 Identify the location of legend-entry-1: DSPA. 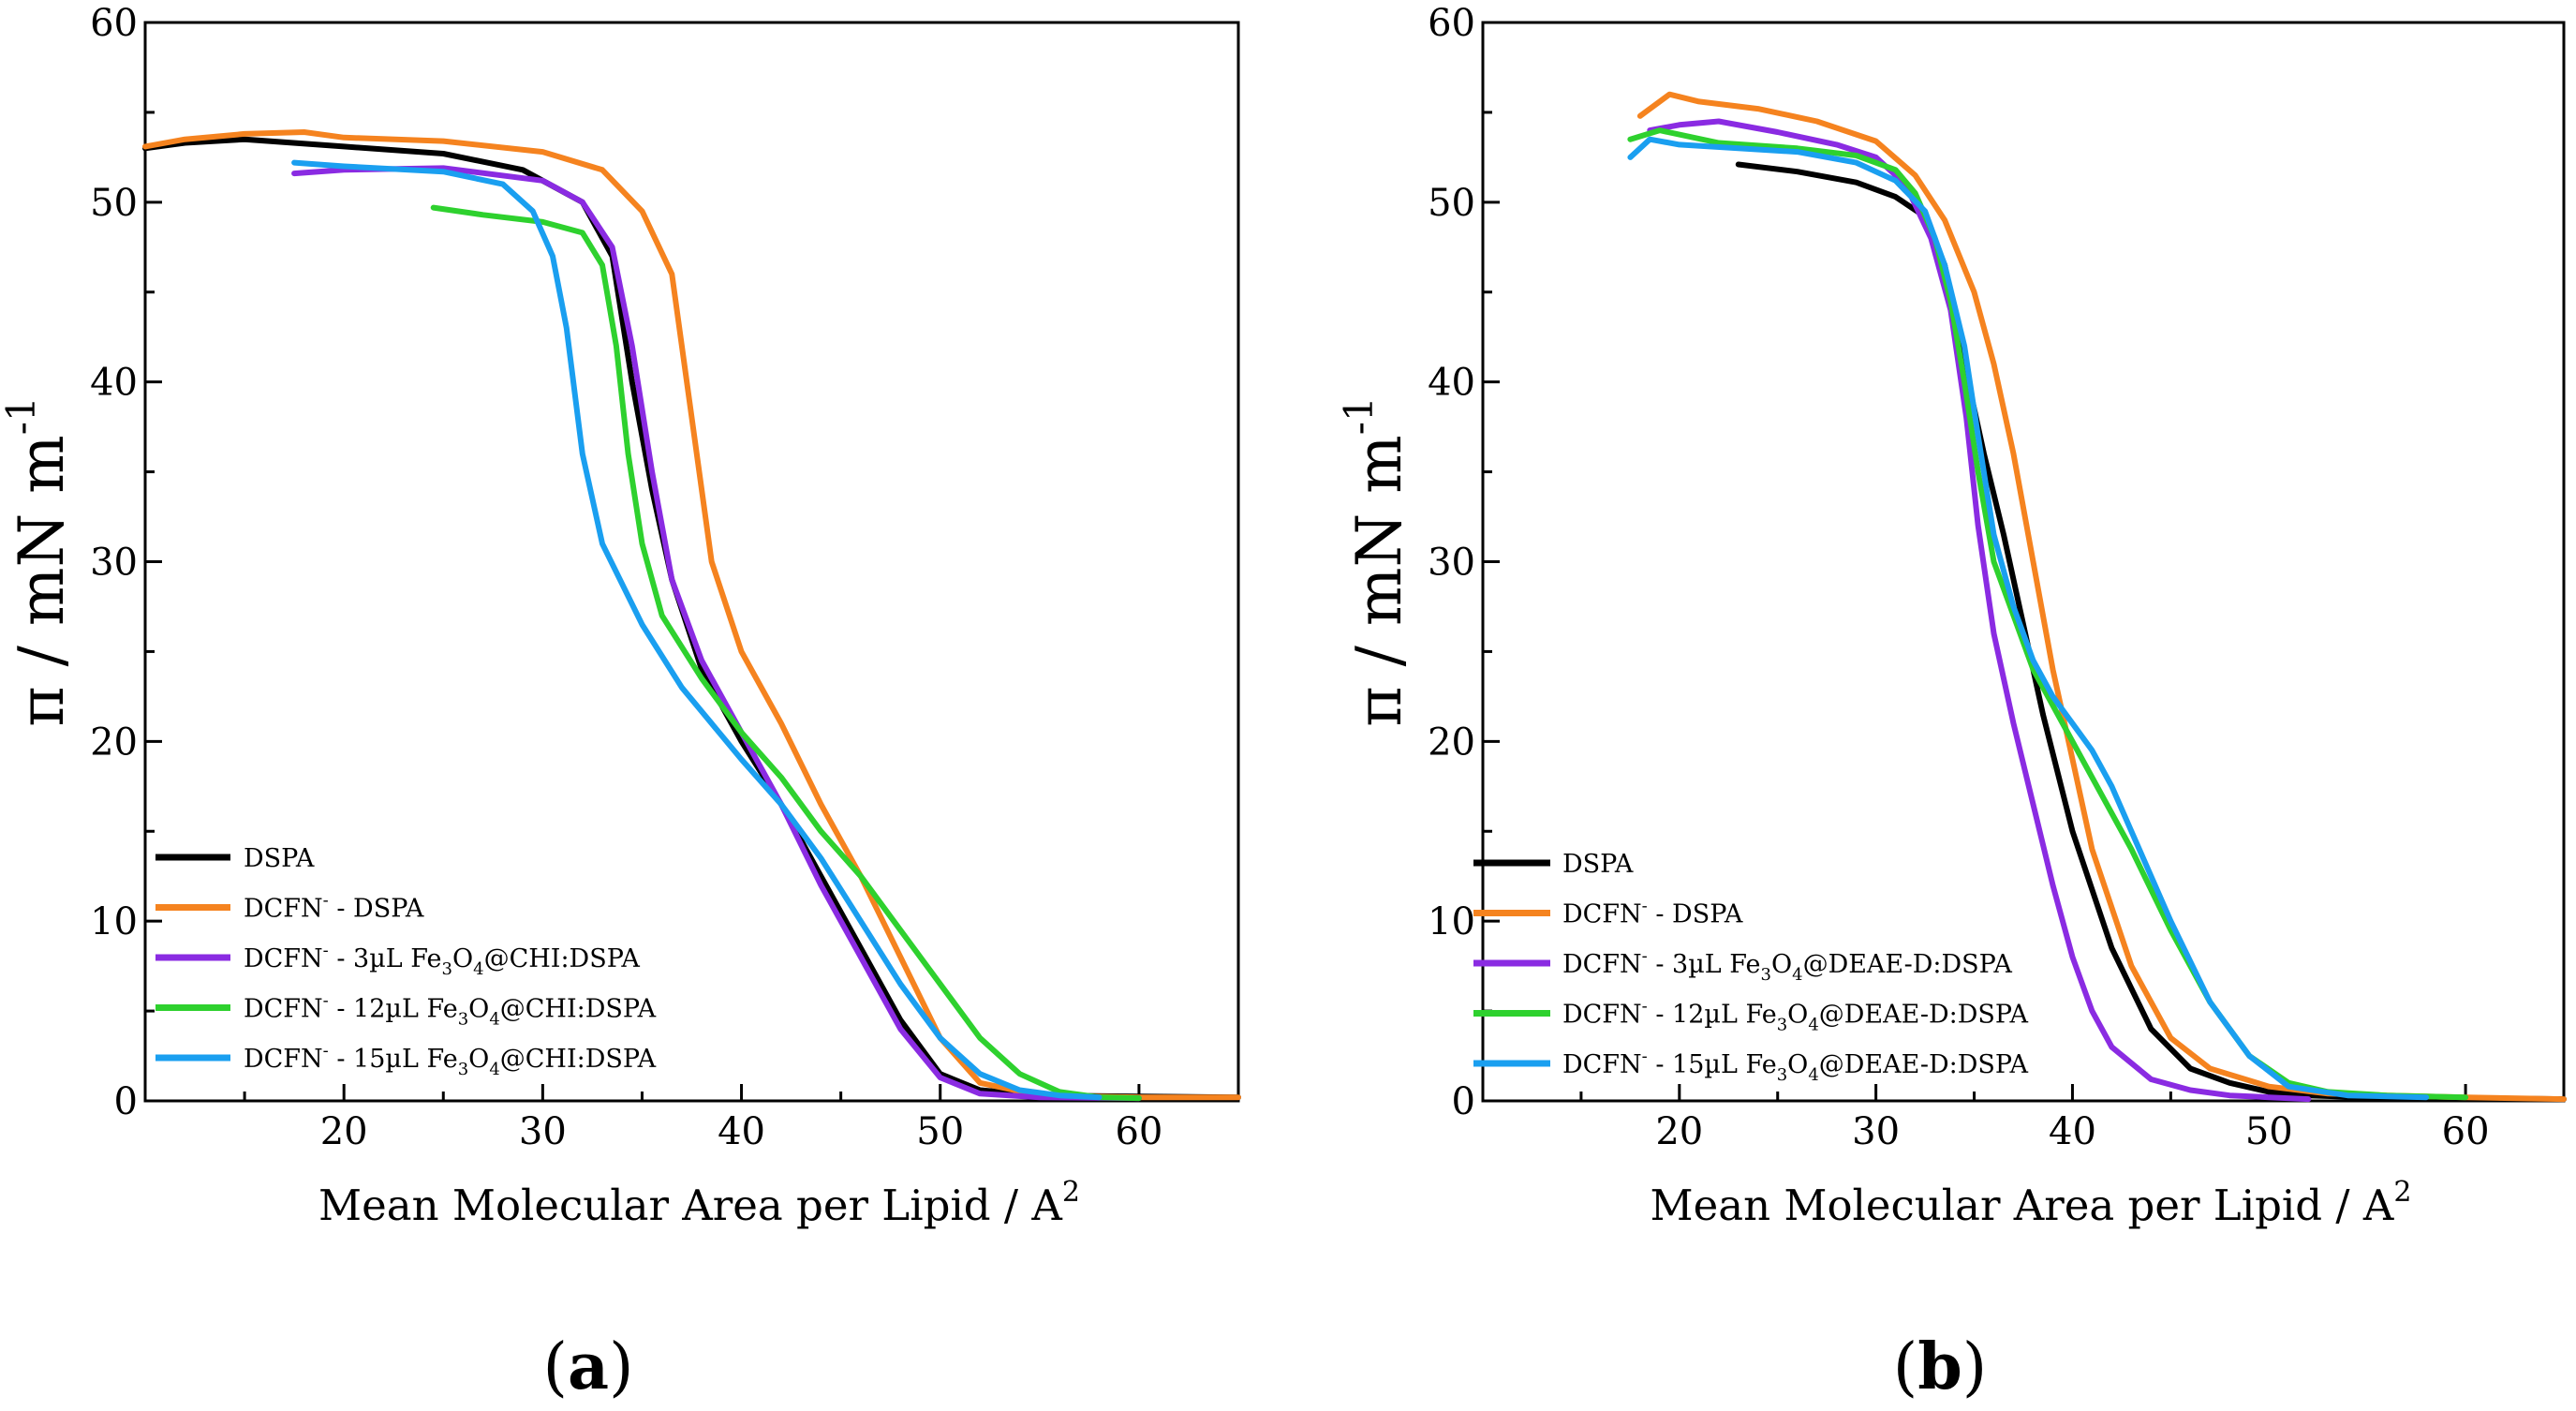
(279, 858).